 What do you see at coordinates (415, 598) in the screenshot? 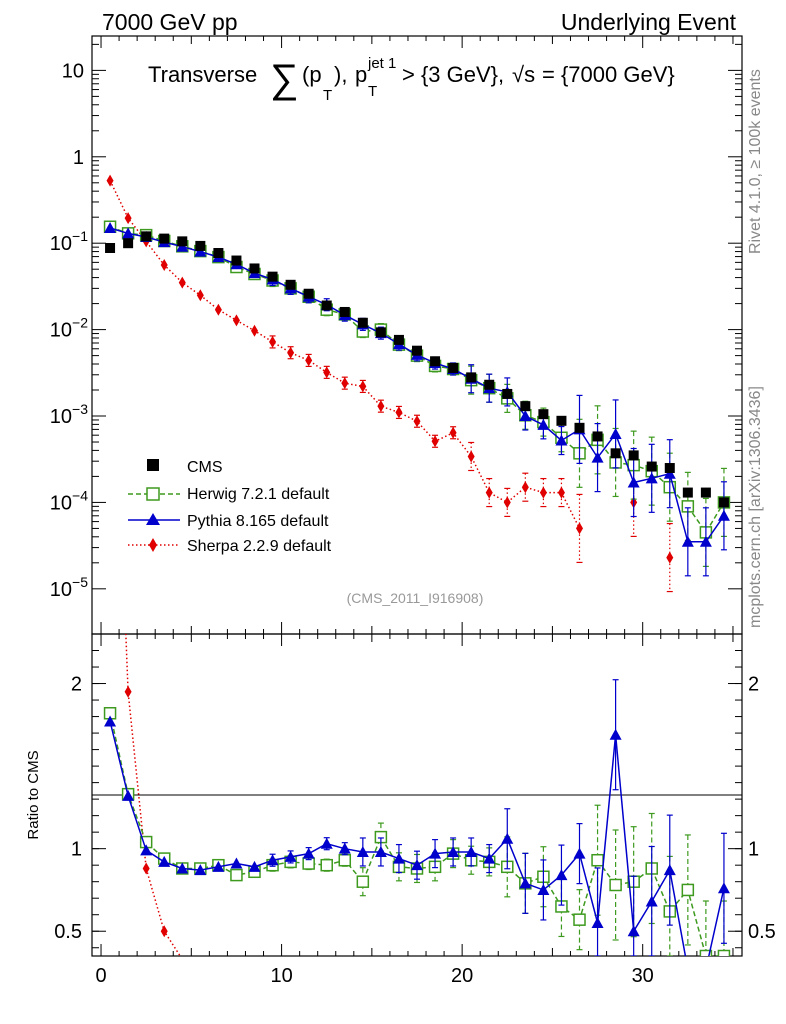
I see `analysis-label: (CMS_2011_I916908)` at bounding box center [415, 598].